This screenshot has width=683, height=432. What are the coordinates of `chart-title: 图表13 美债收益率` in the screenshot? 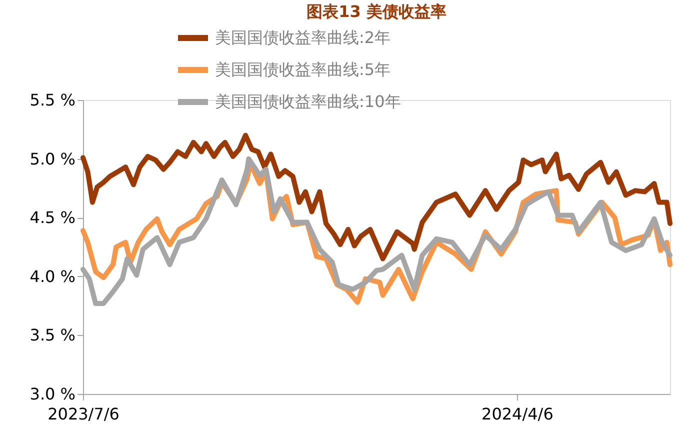 It's located at (376, 11).